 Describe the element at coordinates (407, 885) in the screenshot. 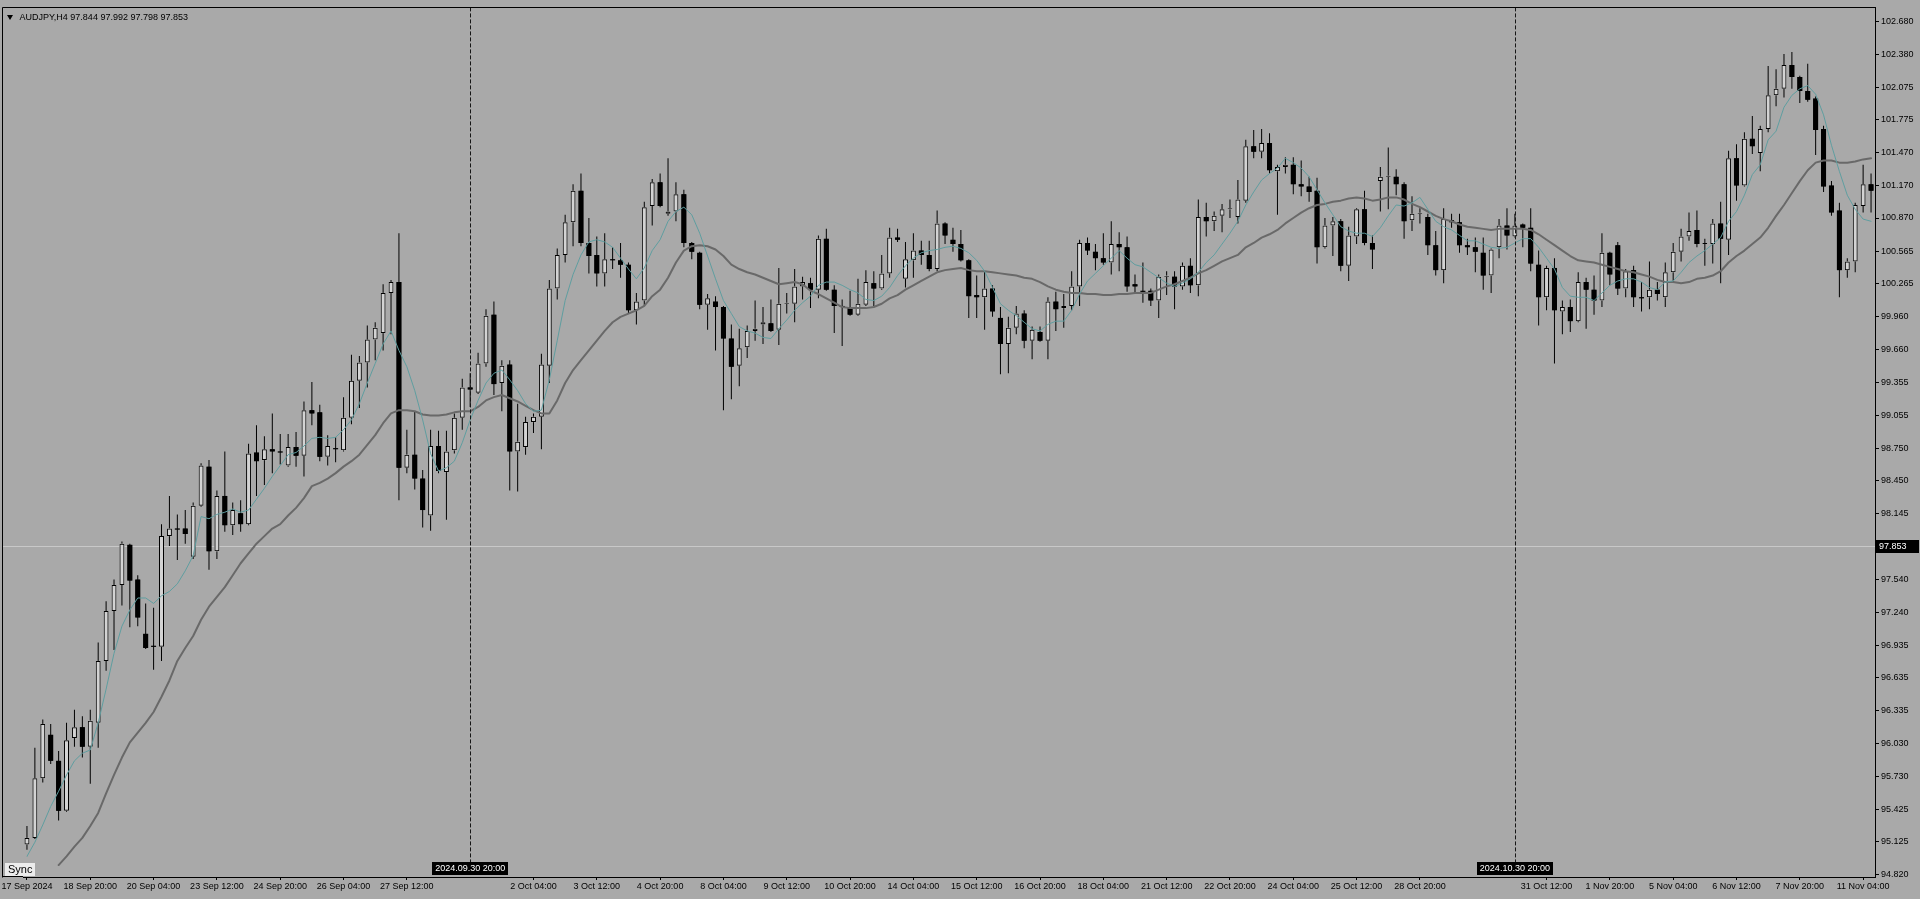

I see `x-tick-label: 27 Sep 12:00` at that location.